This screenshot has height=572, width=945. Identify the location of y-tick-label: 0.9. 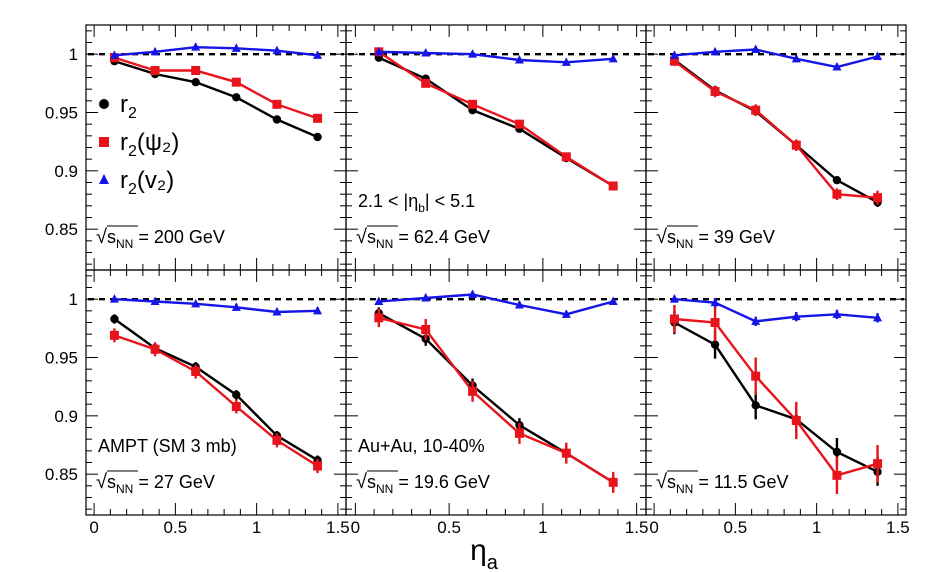
(66, 171).